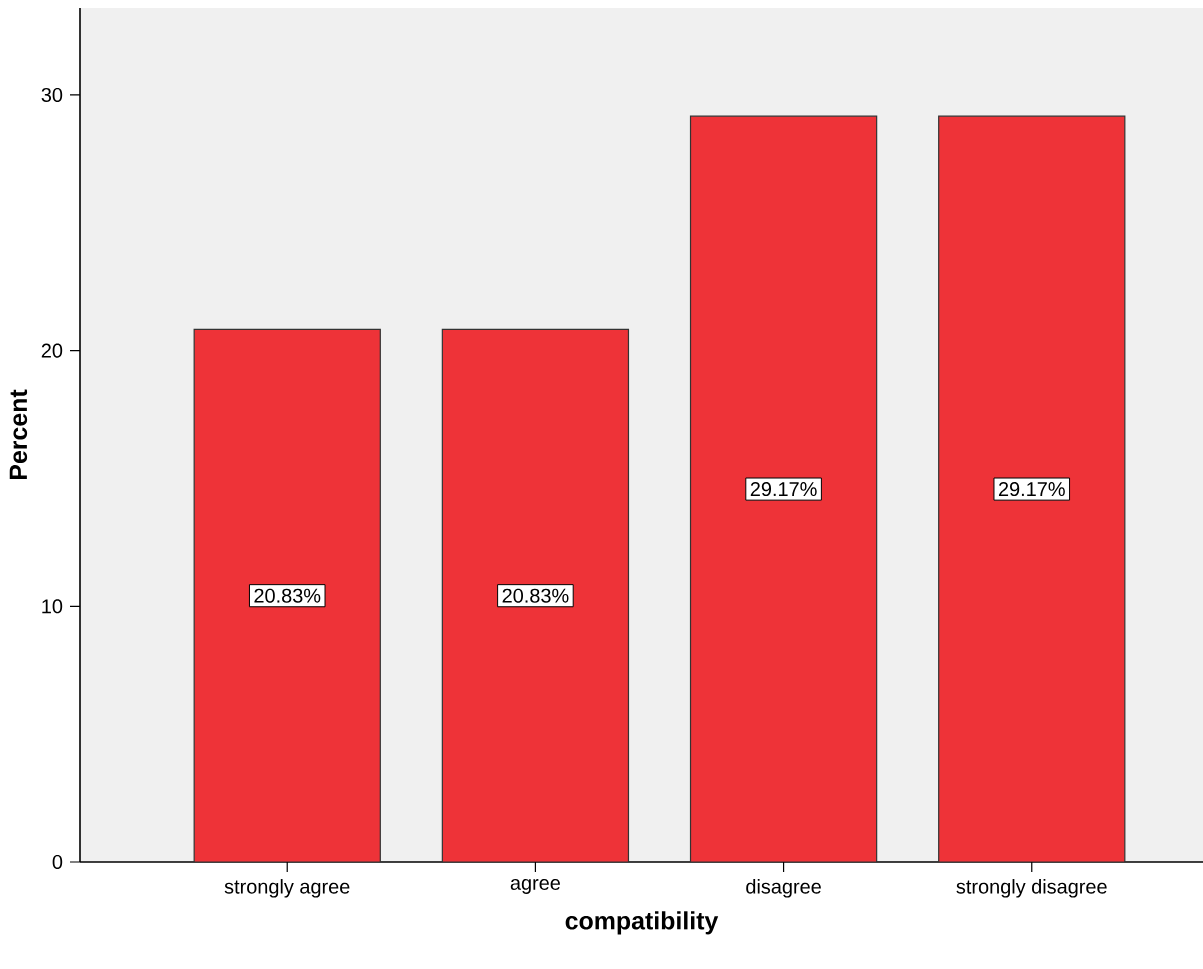  I want to click on y-tick-label: 30, so click(52, 94).